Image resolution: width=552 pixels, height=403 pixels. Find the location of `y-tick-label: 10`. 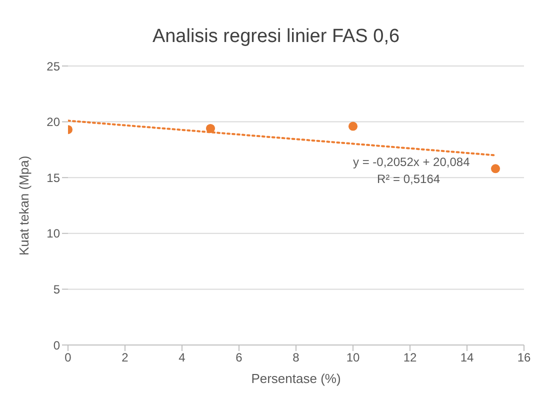

y-tick-label: 10 is located at coordinates (53, 233).